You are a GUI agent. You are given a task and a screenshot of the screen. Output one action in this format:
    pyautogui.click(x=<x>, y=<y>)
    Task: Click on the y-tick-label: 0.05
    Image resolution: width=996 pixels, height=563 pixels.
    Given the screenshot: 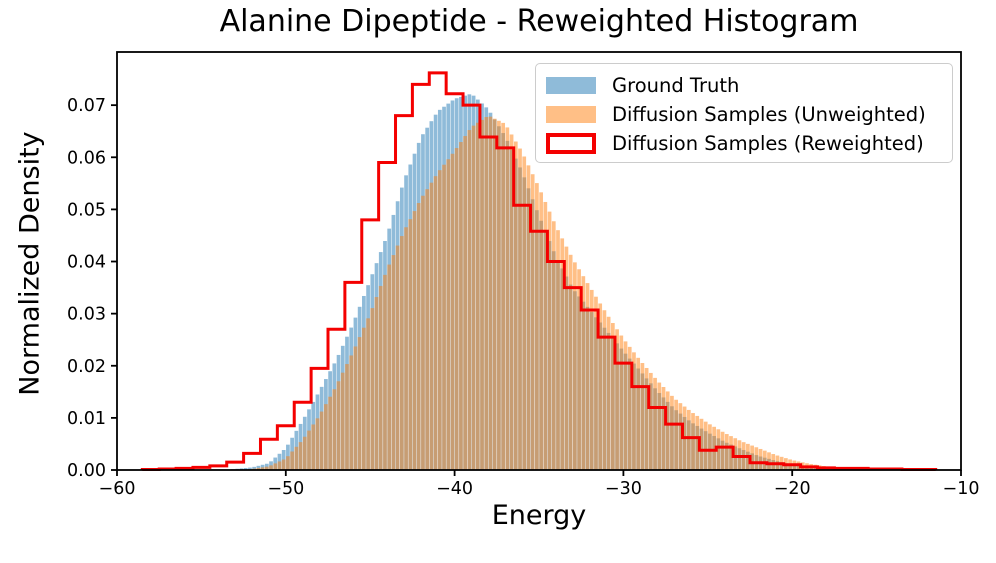 What is the action you would take?
    pyautogui.click(x=86, y=210)
    